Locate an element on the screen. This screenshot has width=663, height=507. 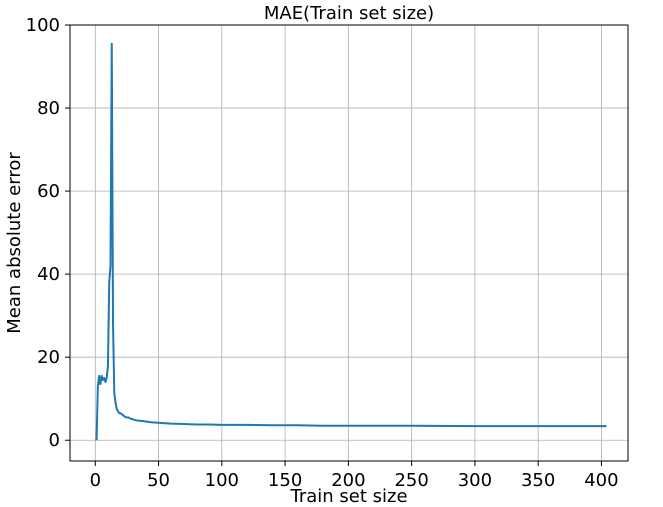
y-tick-label: 80 is located at coordinates (48, 108).